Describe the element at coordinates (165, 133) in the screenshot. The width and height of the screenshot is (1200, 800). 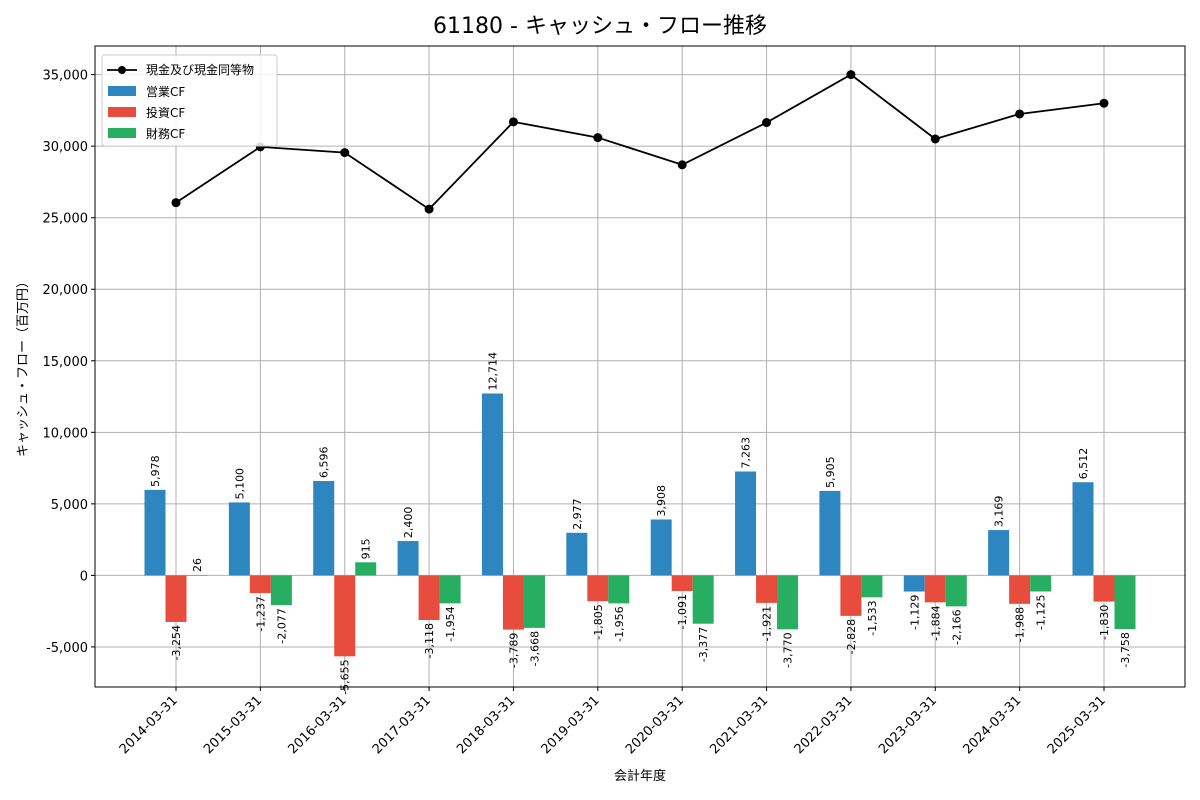
I see `legend-entry-2: 財務CF` at that location.